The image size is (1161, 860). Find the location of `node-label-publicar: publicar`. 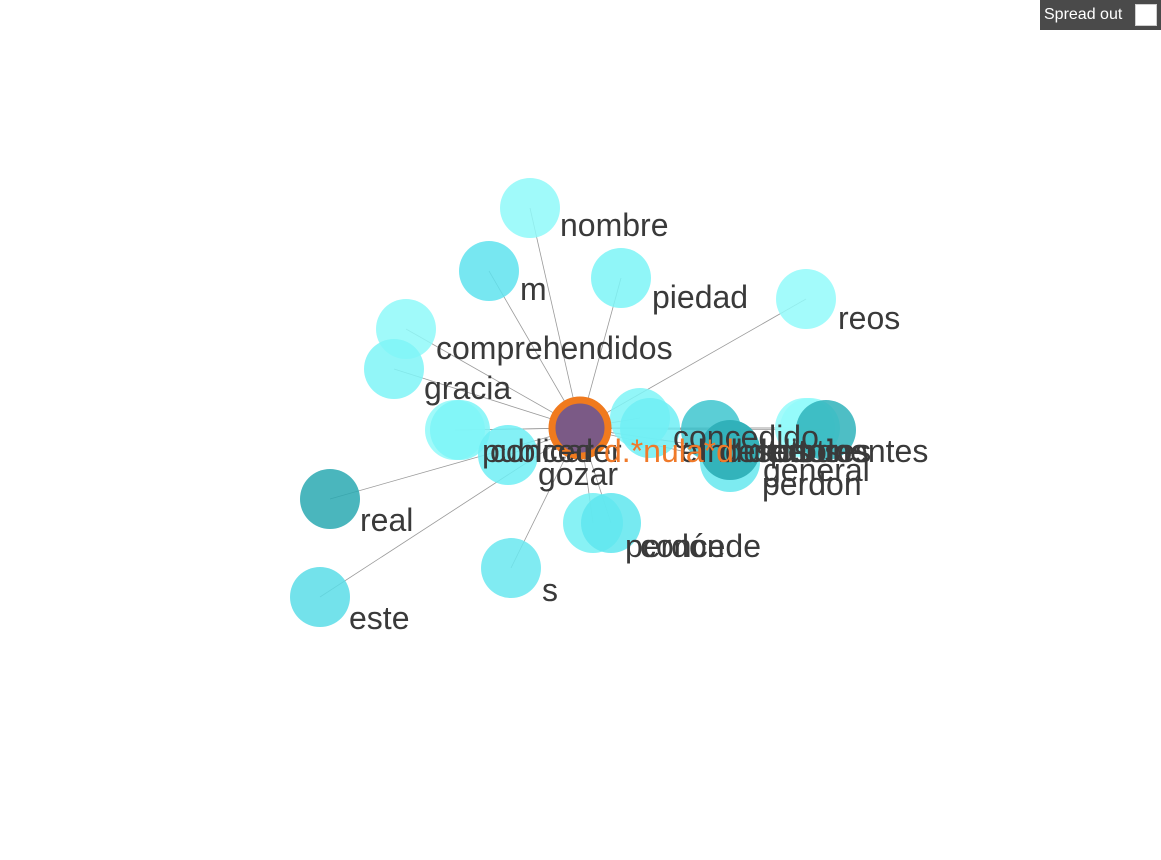

node-label-publicar: publicar is located at coordinates (538, 451).